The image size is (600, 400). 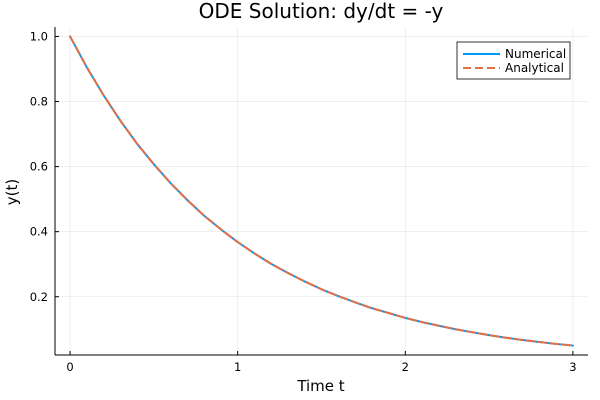 I want to click on legend-box, so click(x=513, y=60).